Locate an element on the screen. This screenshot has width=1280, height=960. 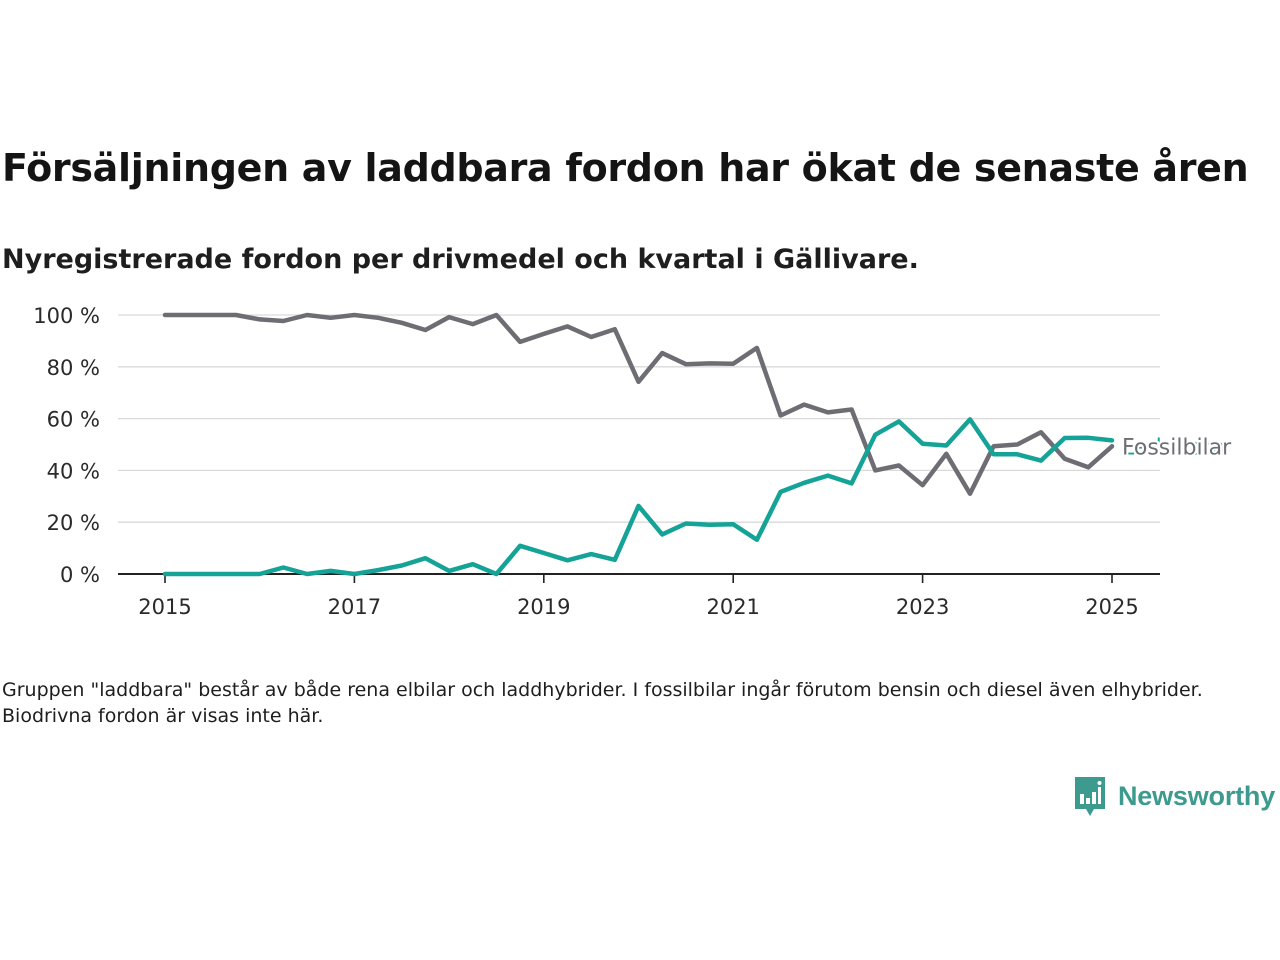
y-axis-ticks: 0 % 20 % 40 % 60 % 80 % 100 % is located at coordinates (66, 445).